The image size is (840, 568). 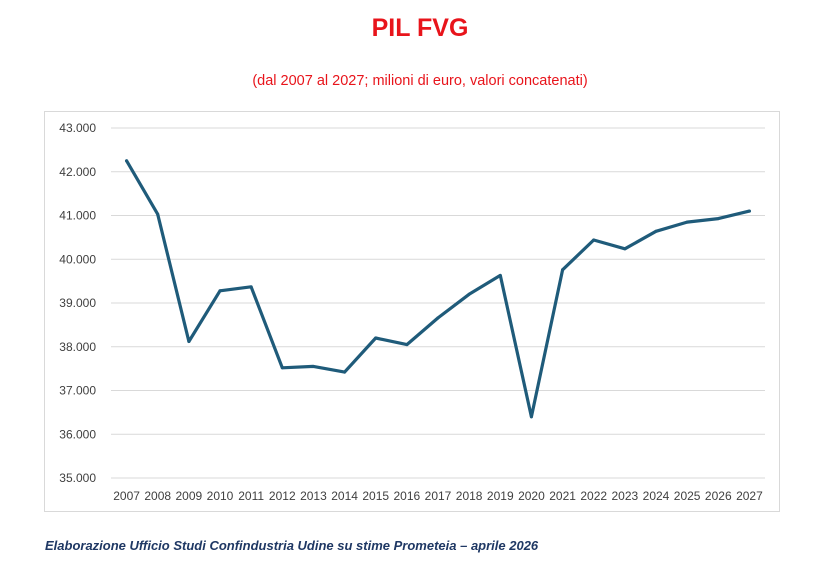 What do you see at coordinates (77, 347) in the screenshot?
I see `y-tick-label: 38.000` at bounding box center [77, 347].